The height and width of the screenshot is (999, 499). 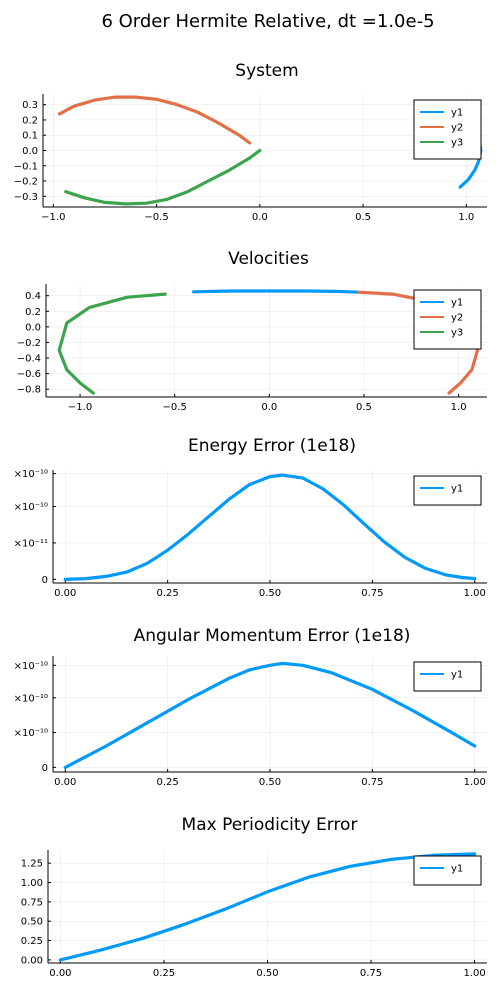 What do you see at coordinates (31, 543) in the screenshot?
I see `y-tick-label: ×10⁻¹¹` at bounding box center [31, 543].